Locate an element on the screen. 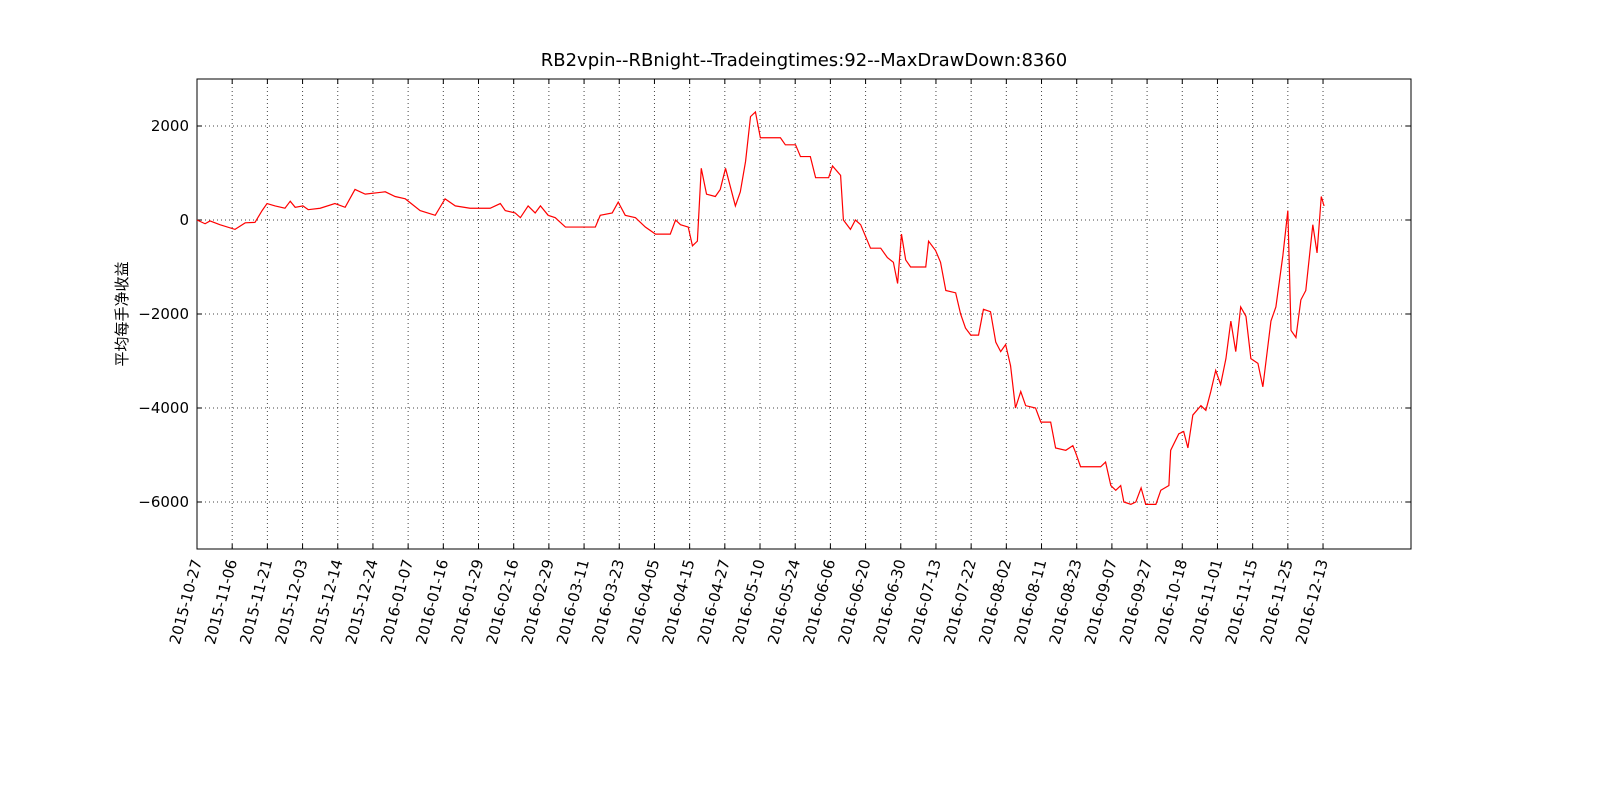 This screenshot has height=800, width=1600. x-tick-label: 2016-08-02 is located at coordinates (995, 601).